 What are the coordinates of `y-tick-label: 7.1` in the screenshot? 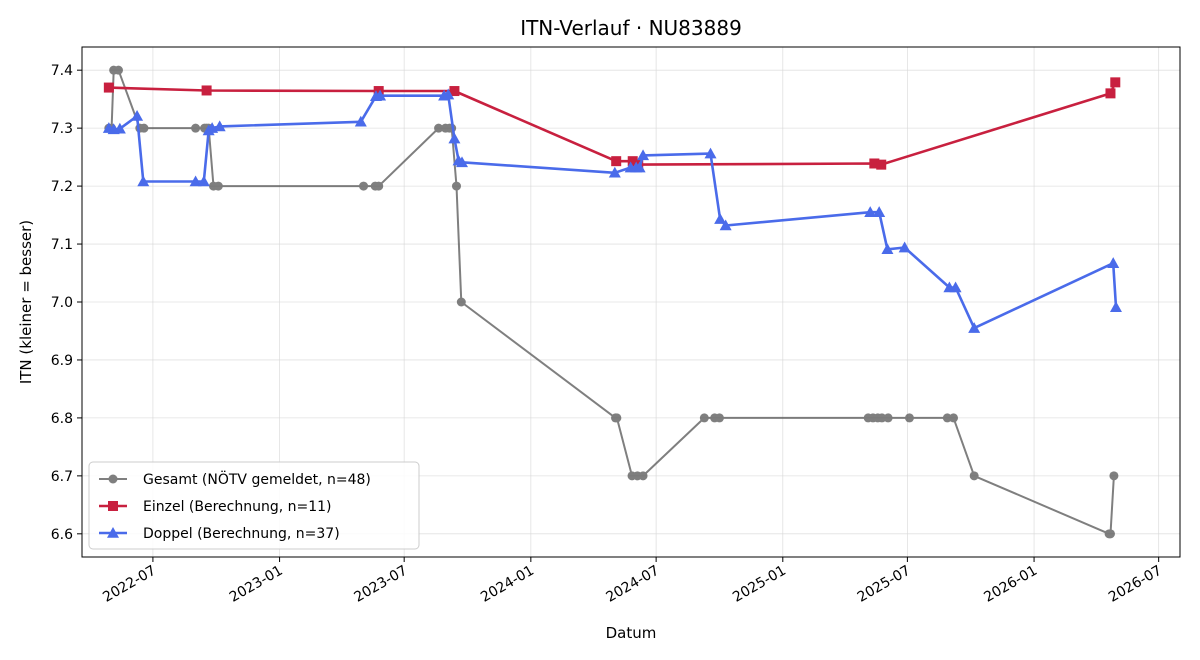 It's located at (62, 245).